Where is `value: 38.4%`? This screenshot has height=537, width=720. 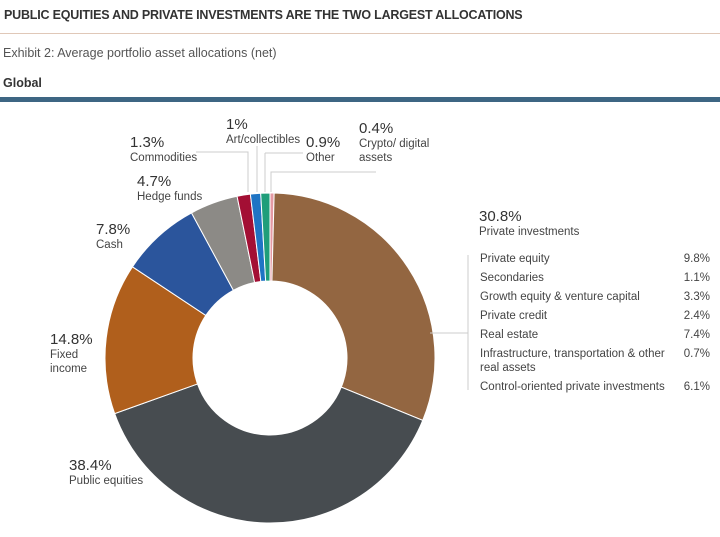 value: 38.4% is located at coordinates (90, 465).